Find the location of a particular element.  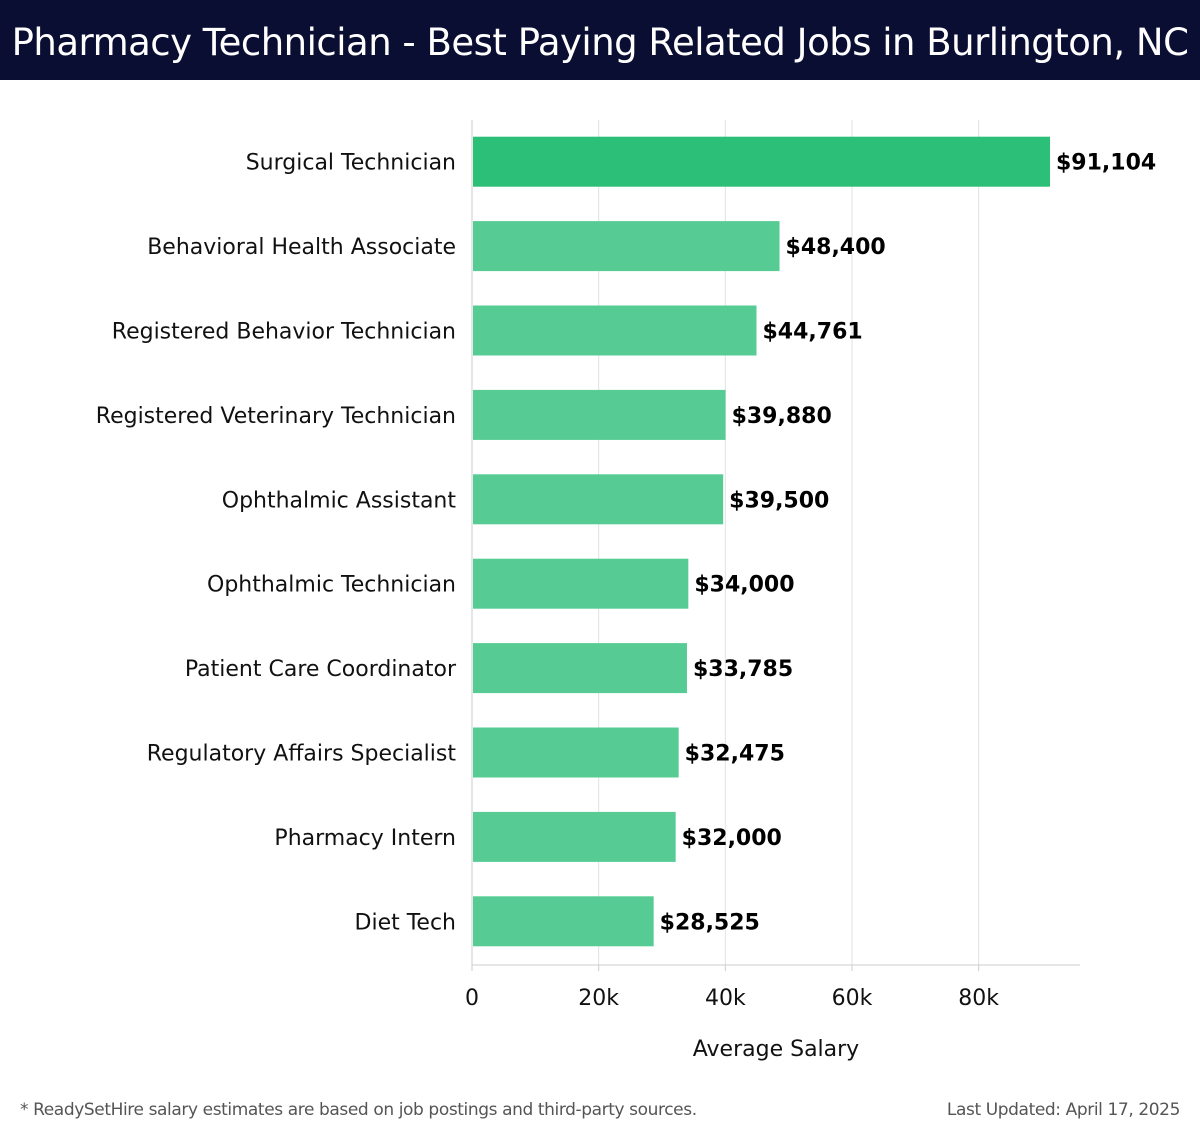

last-updated: Last Updated: April 17, 2025 is located at coordinates (1063, 1110).